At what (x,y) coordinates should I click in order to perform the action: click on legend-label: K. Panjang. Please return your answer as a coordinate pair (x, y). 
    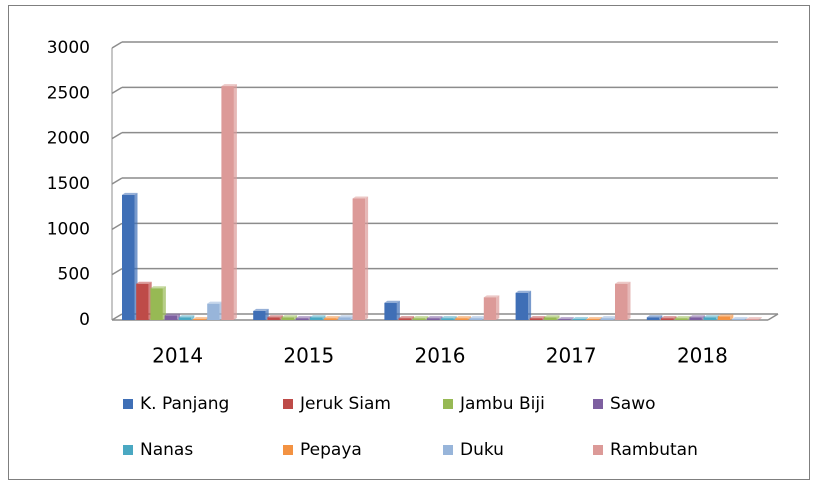
    Looking at the image, I should click on (184, 404).